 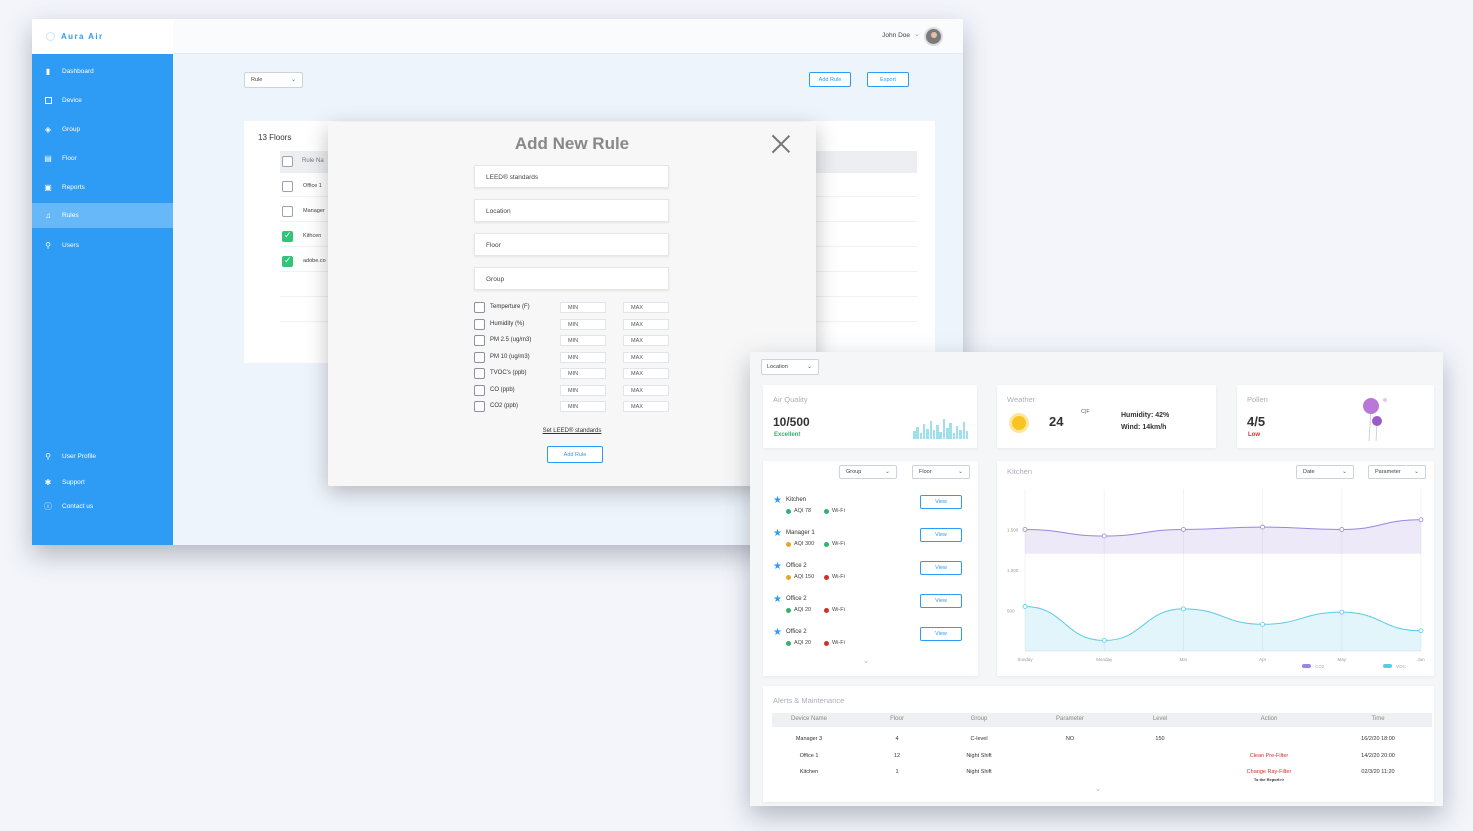 What do you see at coordinates (314, 211) in the screenshot?
I see `table-row-name: Manager` at bounding box center [314, 211].